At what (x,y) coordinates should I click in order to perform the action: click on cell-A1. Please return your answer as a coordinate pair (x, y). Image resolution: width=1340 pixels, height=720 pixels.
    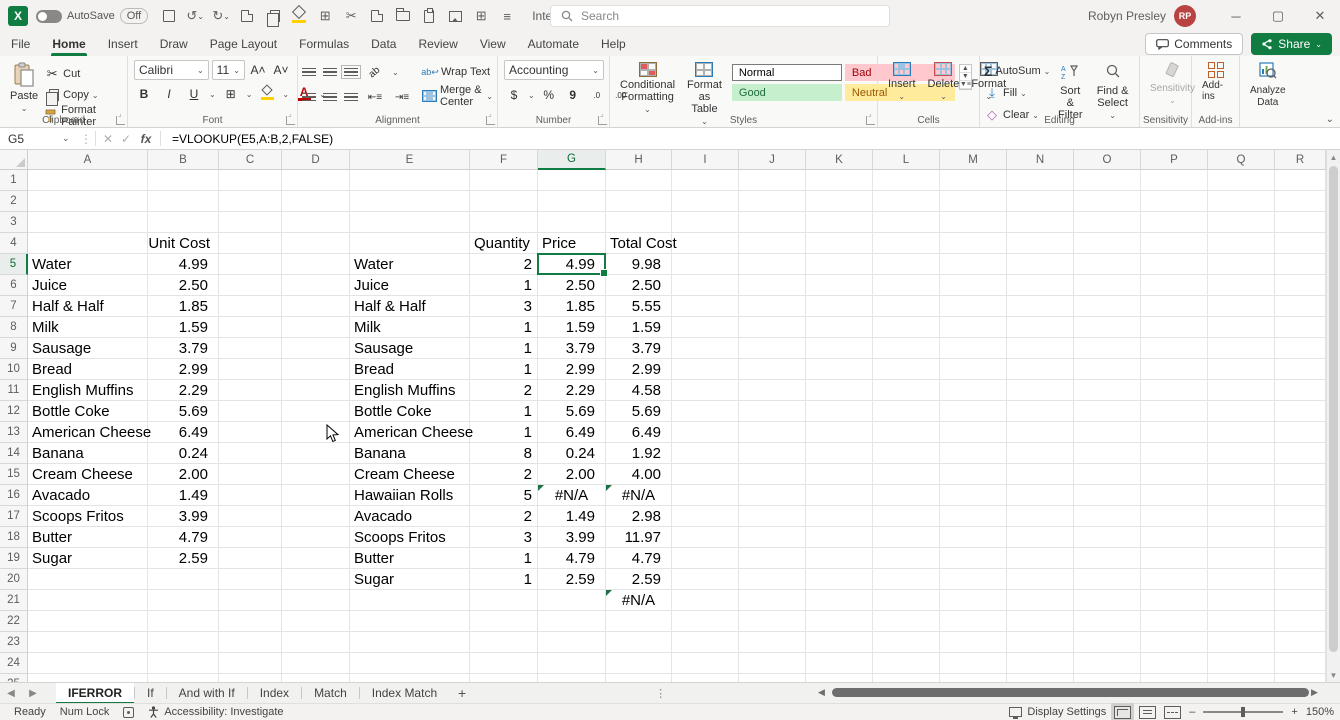
    Looking at the image, I should click on (88, 180).